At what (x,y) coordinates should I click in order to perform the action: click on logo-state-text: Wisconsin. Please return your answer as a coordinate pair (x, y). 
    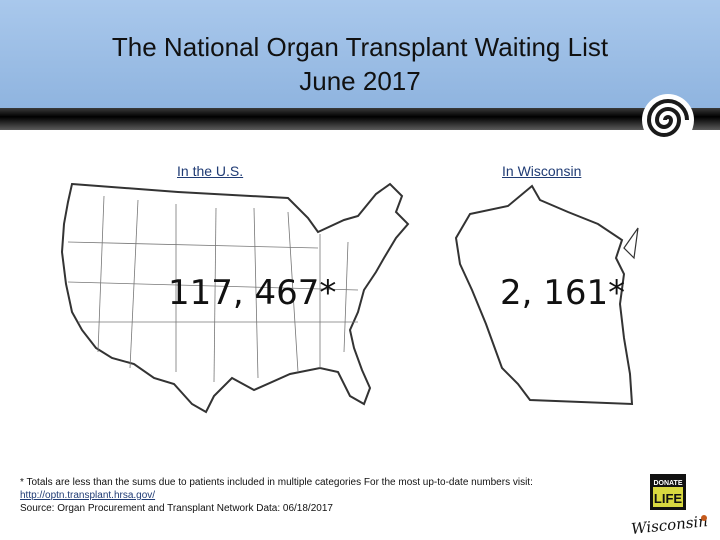
    Looking at the image, I should click on (669, 524).